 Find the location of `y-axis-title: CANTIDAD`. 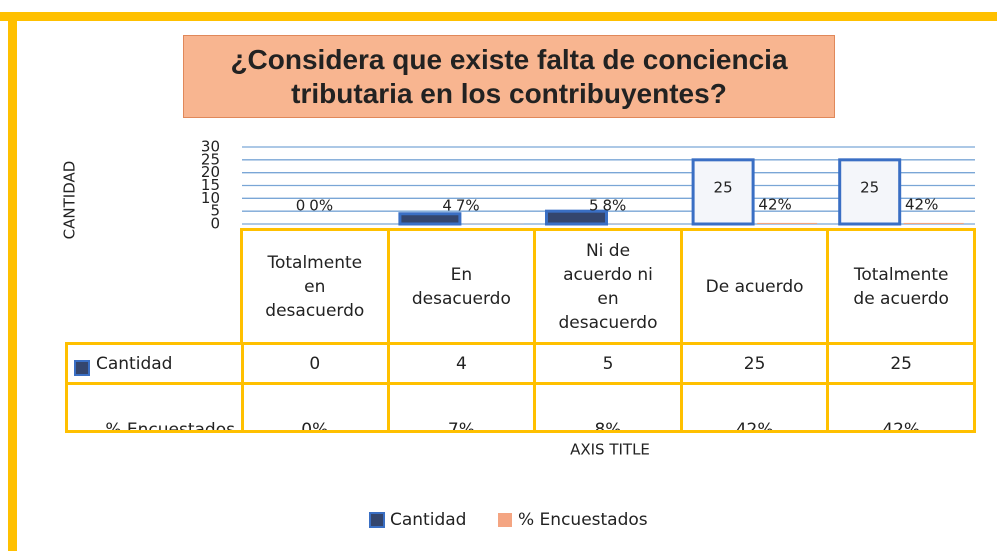

y-axis-title: CANTIDAD is located at coordinates (70, 200).